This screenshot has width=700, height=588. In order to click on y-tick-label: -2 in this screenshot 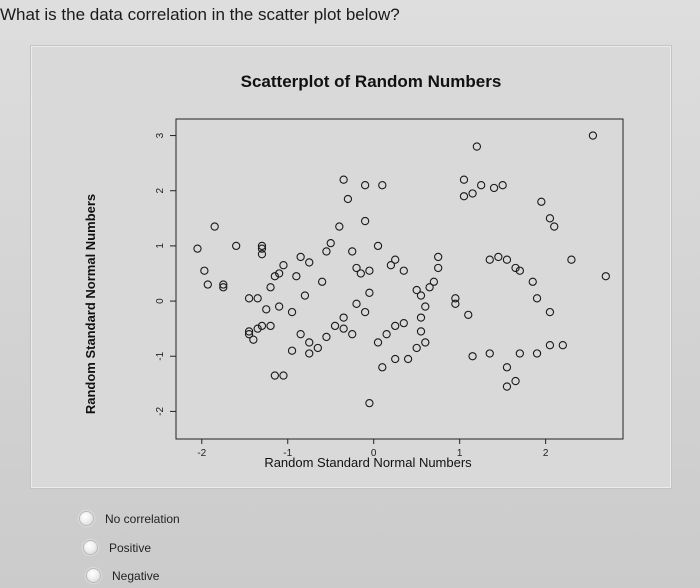, I will do `click(160, 411)`.